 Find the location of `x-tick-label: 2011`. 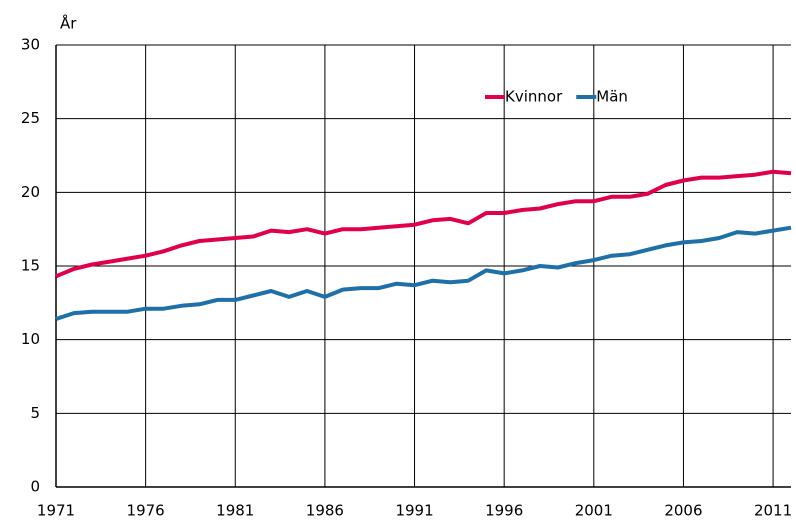

x-tick-label: 2011 is located at coordinates (773, 511).